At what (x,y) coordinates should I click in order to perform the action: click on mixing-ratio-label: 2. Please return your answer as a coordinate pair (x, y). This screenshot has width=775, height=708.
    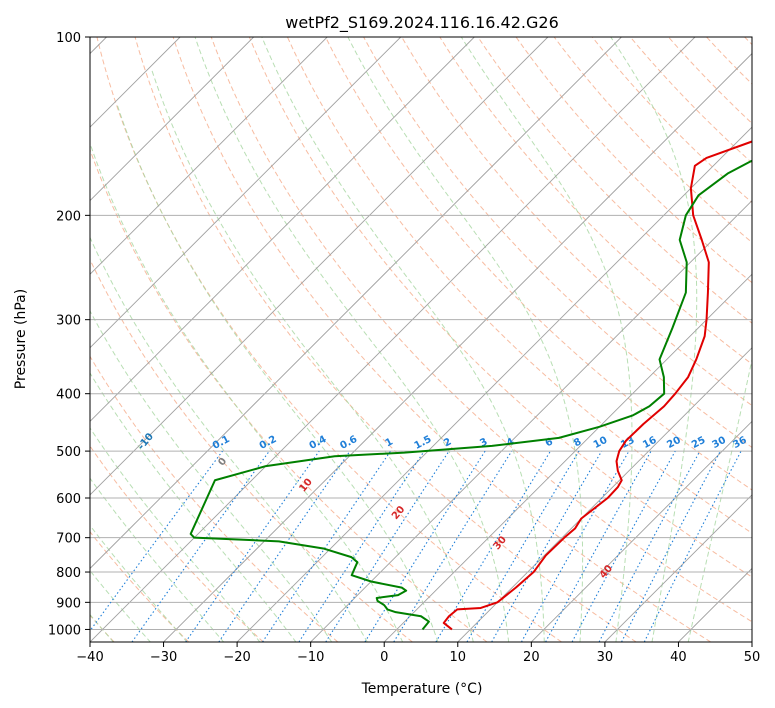
    Looking at the image, I should click on (447, 442).